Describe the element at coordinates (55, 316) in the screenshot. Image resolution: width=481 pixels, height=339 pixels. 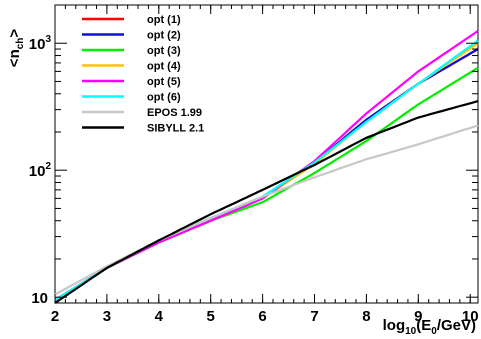
I see `x-tick-label: 2` at that location.